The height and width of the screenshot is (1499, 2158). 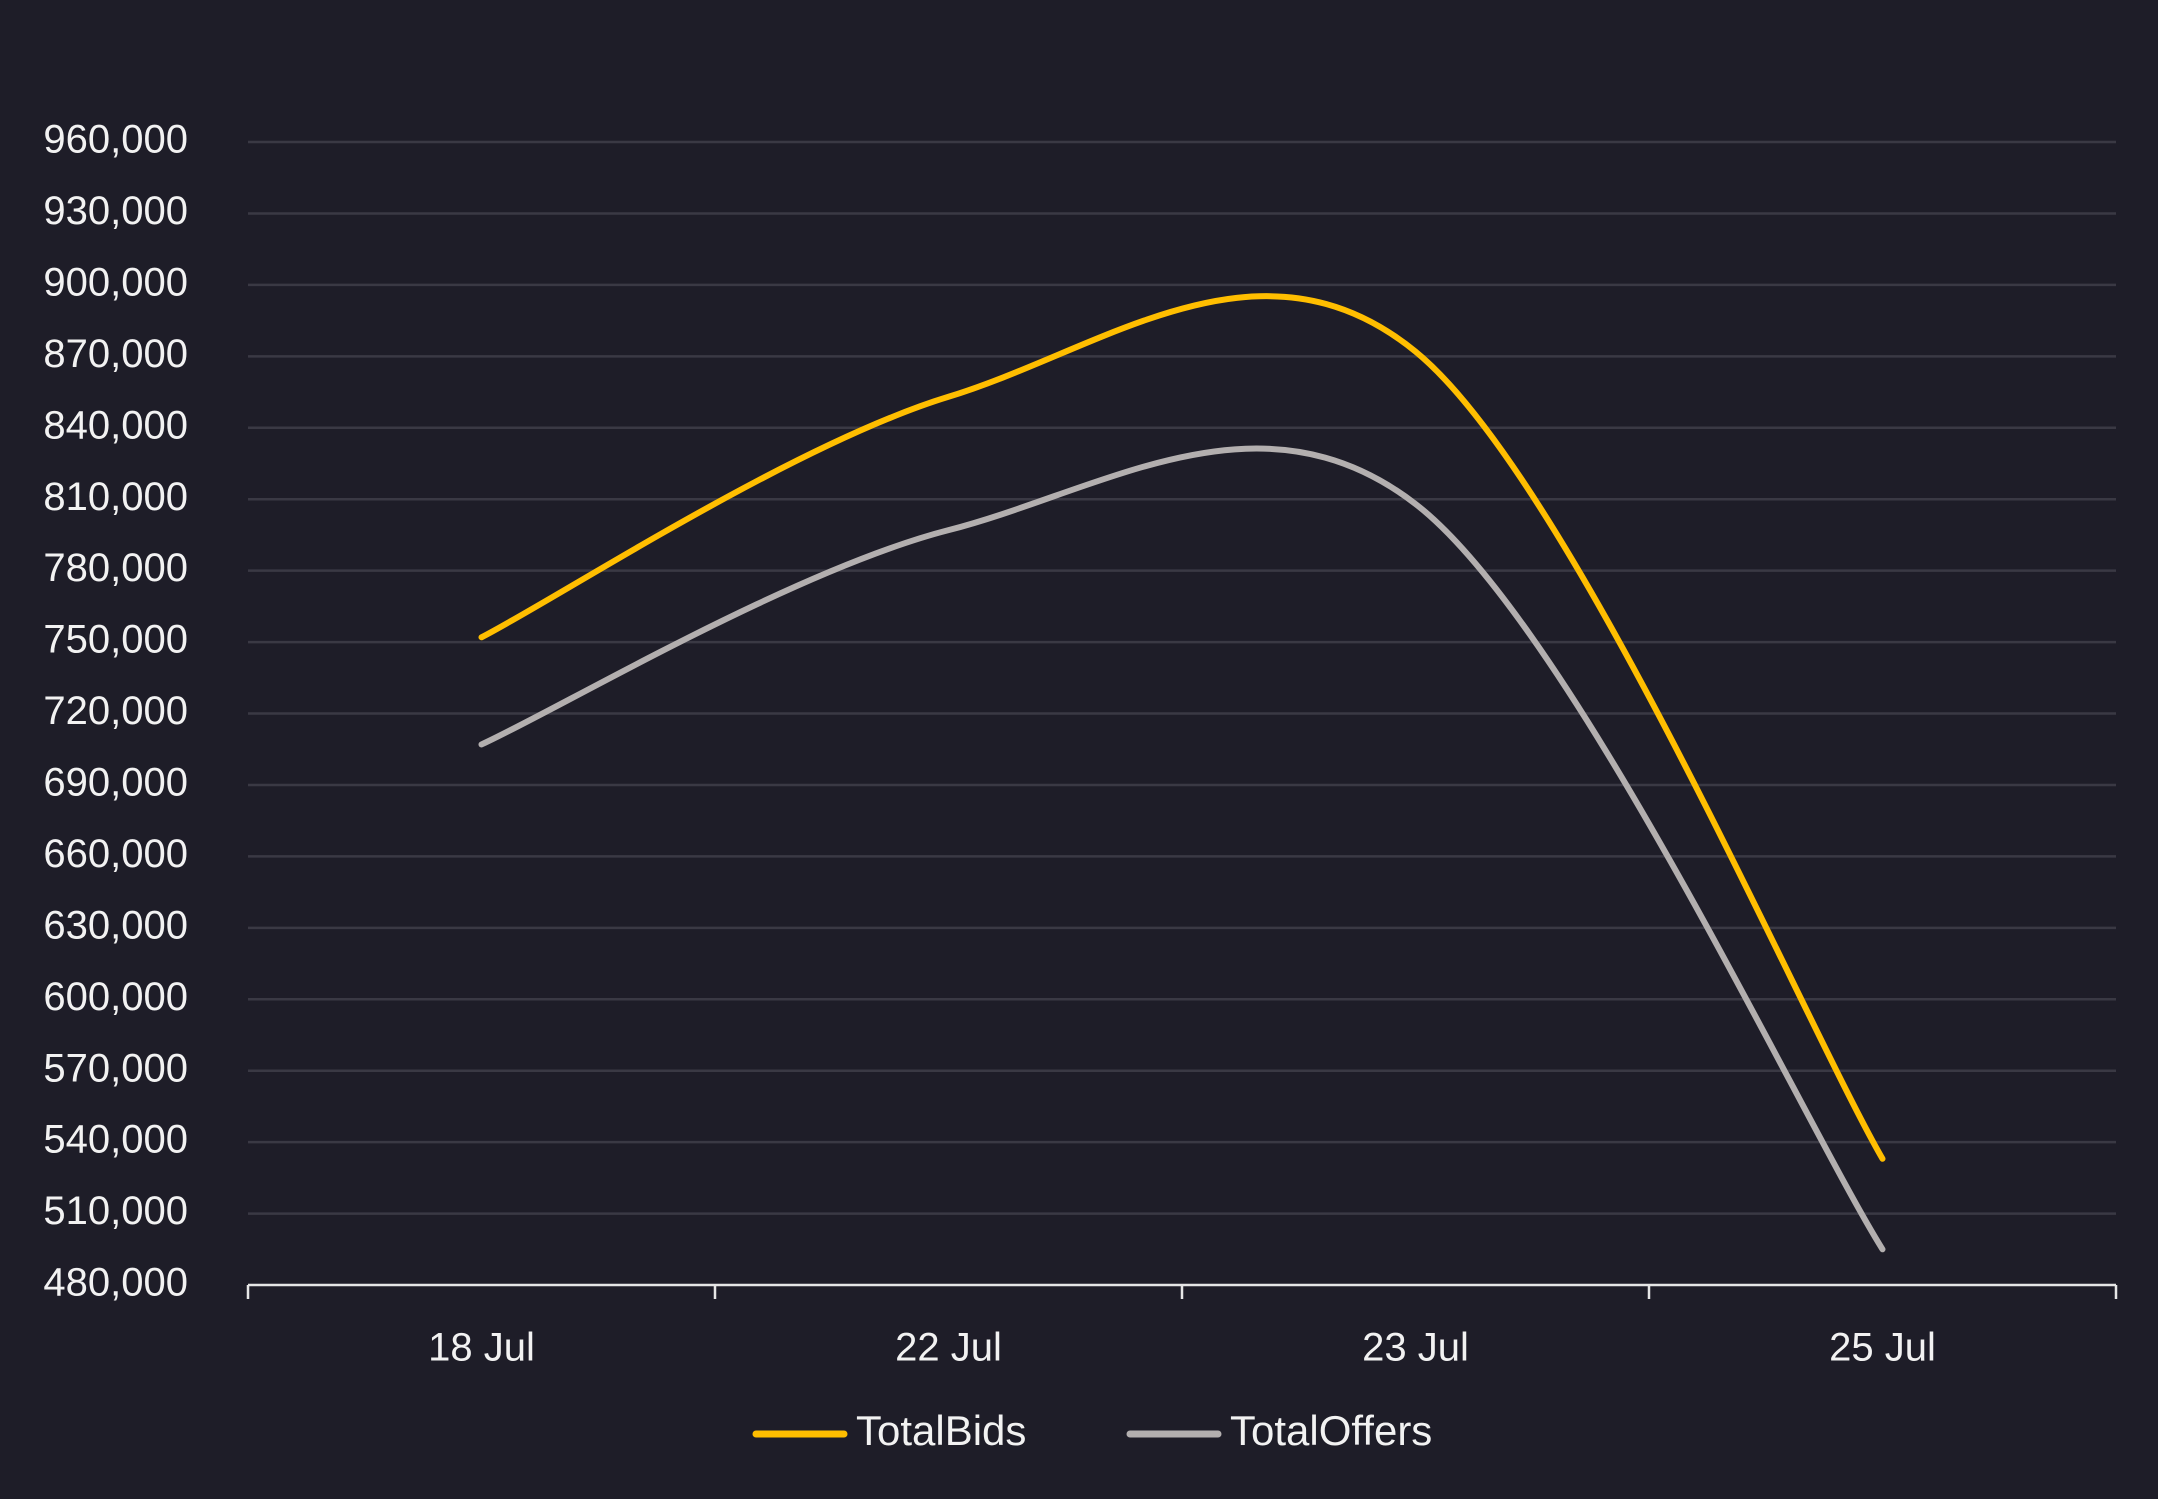 I want to click on y-tick-label: 660,000, so click(x=115, y=854).